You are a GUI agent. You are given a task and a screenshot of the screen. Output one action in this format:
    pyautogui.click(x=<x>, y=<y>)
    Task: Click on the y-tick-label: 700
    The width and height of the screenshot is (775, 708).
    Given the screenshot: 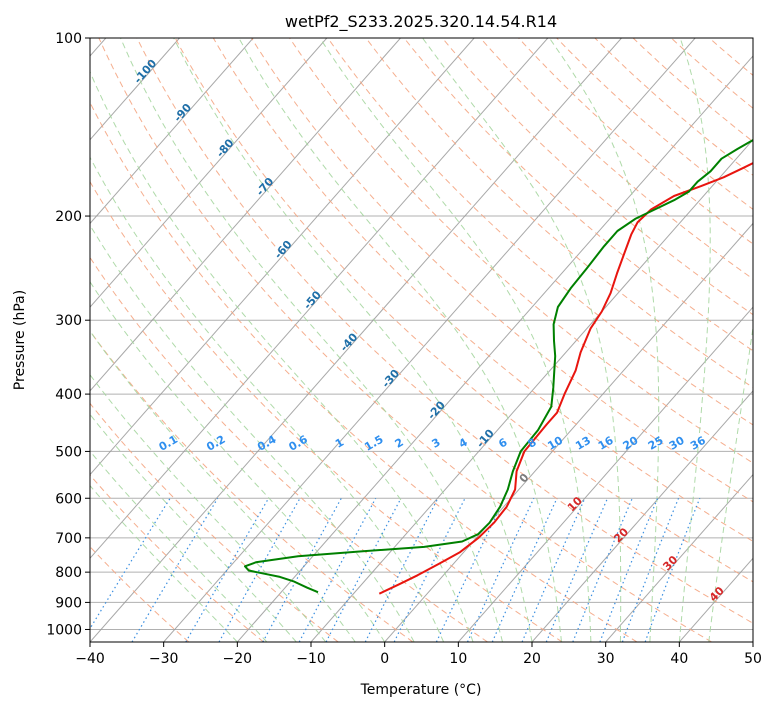 What is the action you would take?
    pyautogui.click(x=68, y=539)
    